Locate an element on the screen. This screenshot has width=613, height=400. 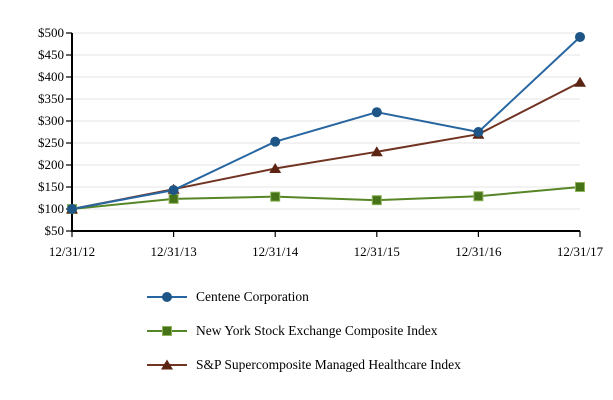
x-tick-label: 12/31/13 is located at coordinates (173, 251).